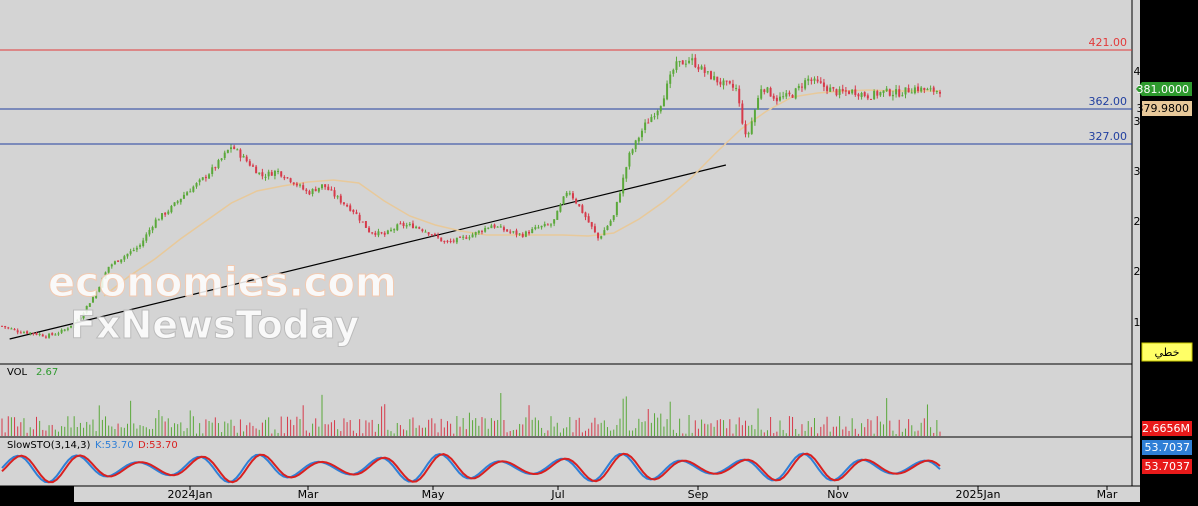 Image resolution: width=1198 pixels, height=506 pixels. I want to click on x-tick-label: Mar, so click(1107, 494).